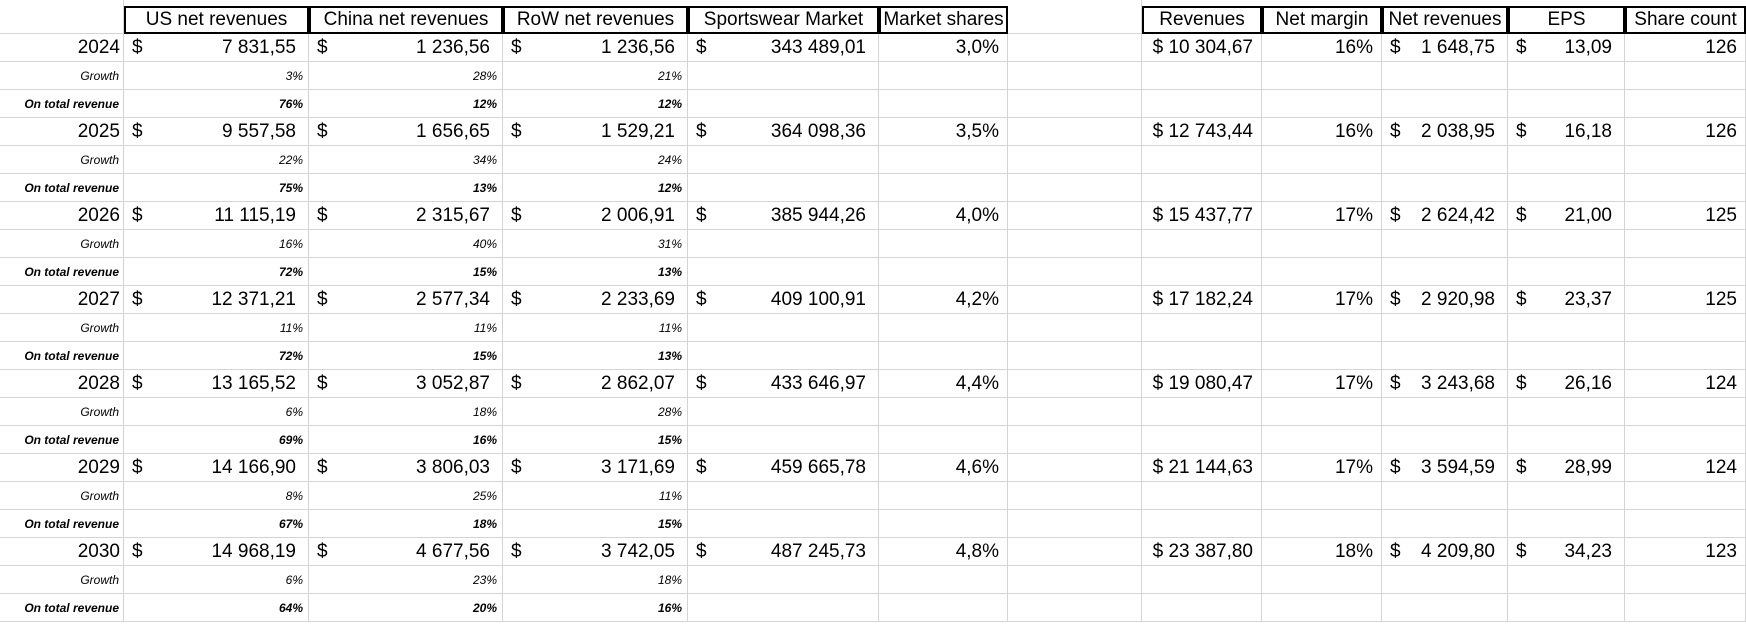  Describe the element at coordinates (943, 384) in the screenshot. I see `market-share-cell: 4,4%` at that location.